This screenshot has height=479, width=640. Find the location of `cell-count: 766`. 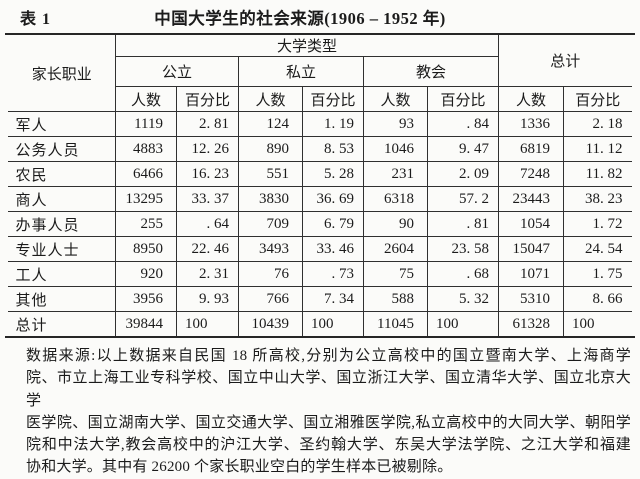

cell-count: 766 is located at coordinates (270, 299).